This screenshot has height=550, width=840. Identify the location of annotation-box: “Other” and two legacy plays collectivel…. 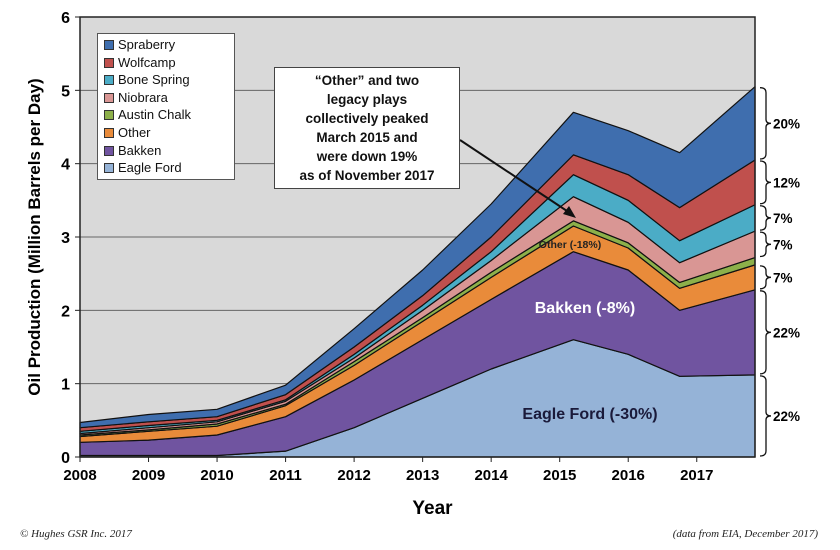
(367, 128).